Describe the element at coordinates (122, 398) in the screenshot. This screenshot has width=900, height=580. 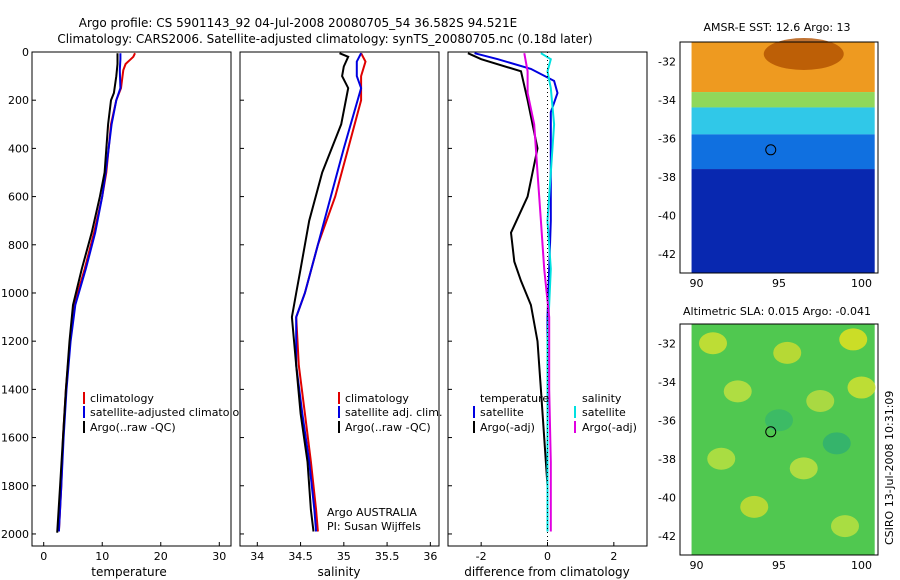
I see `temperature-legend-1: climatology` at that location.